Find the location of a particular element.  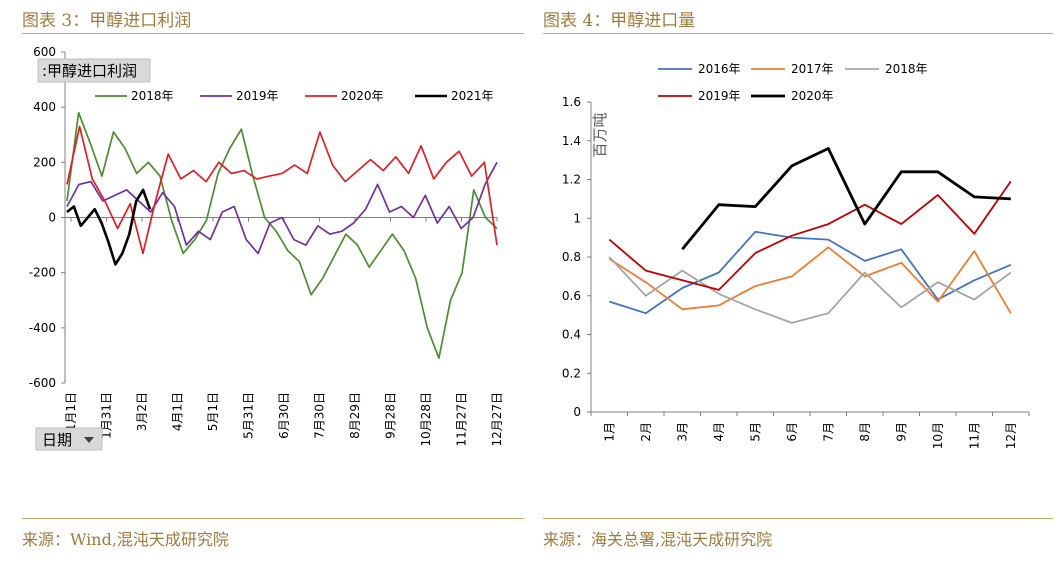

y-tick-label: 0.8 is located at coordinates (571, 257).